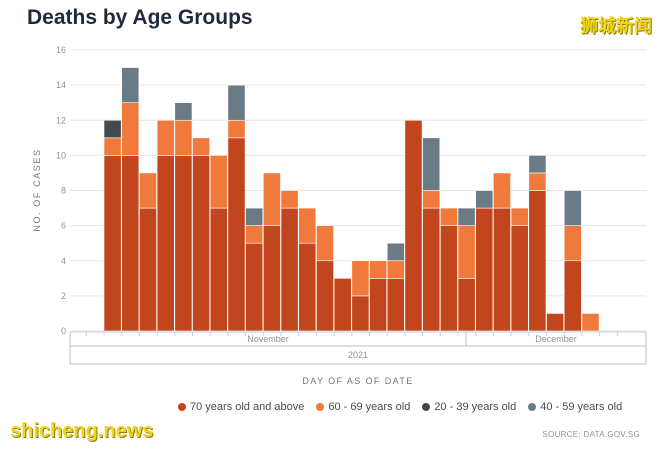 This screenshot has height=449, width=662. I want to click on legend-item-20-39: 20 - 39 years old, so click(469, 407).